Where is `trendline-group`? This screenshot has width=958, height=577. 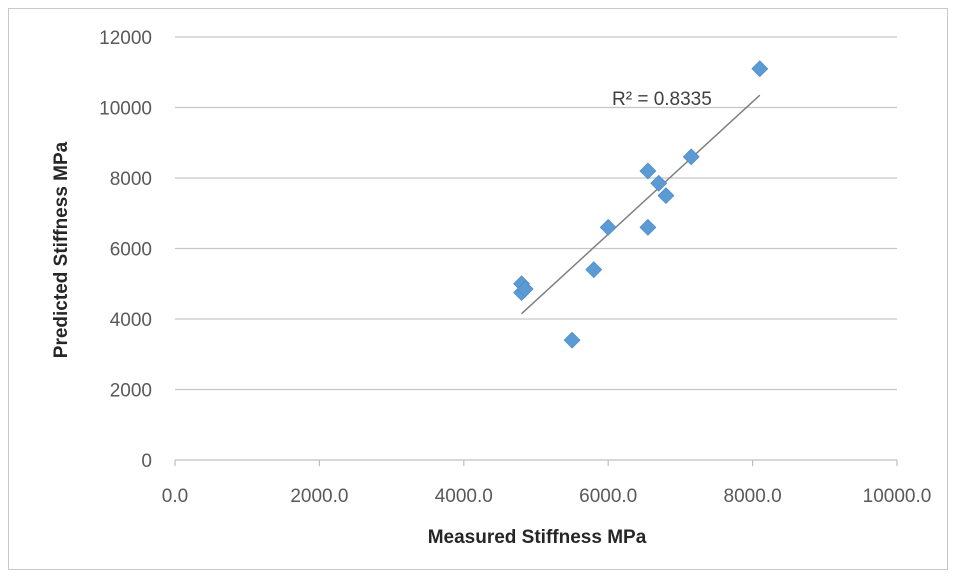
trendline-group is located at coordinates (641, 204).